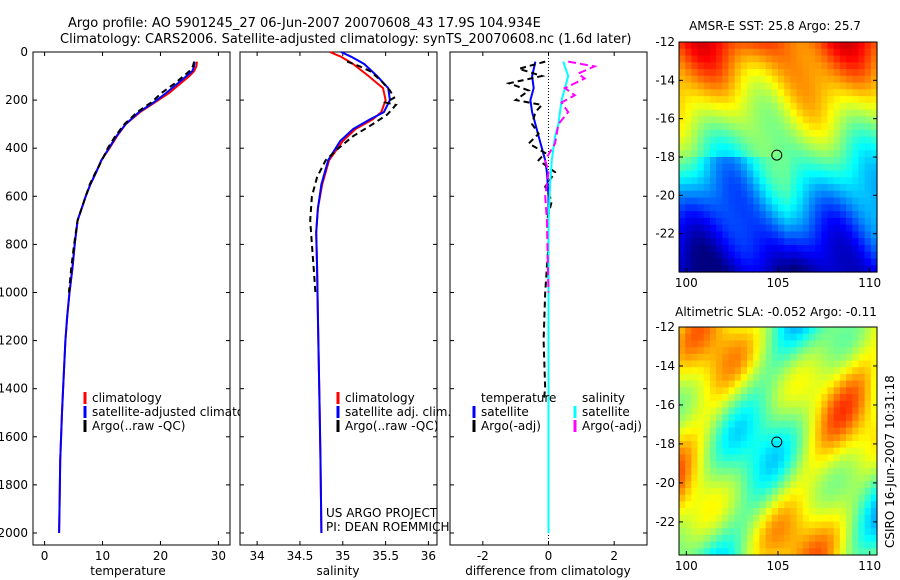 This screenshot has height=580, width=900. What do you see at coordinates (14, 341) in the screenshot?
I see `y-tick-label: 1200` at bounding box center [14, 341].